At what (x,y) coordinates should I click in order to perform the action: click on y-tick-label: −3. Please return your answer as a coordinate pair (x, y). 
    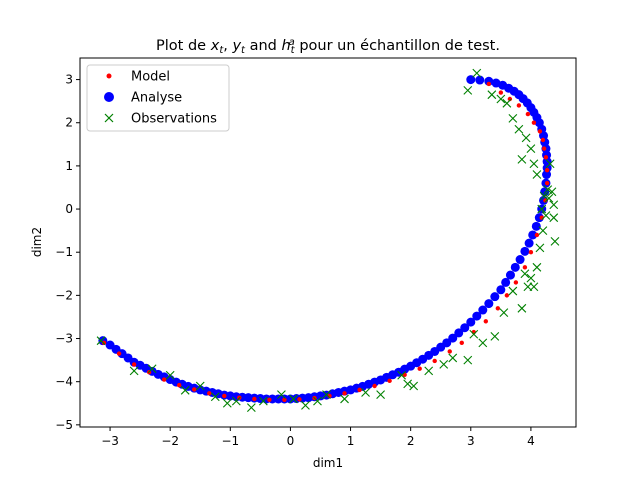
    Looking at the image, I should click on (64, 339).